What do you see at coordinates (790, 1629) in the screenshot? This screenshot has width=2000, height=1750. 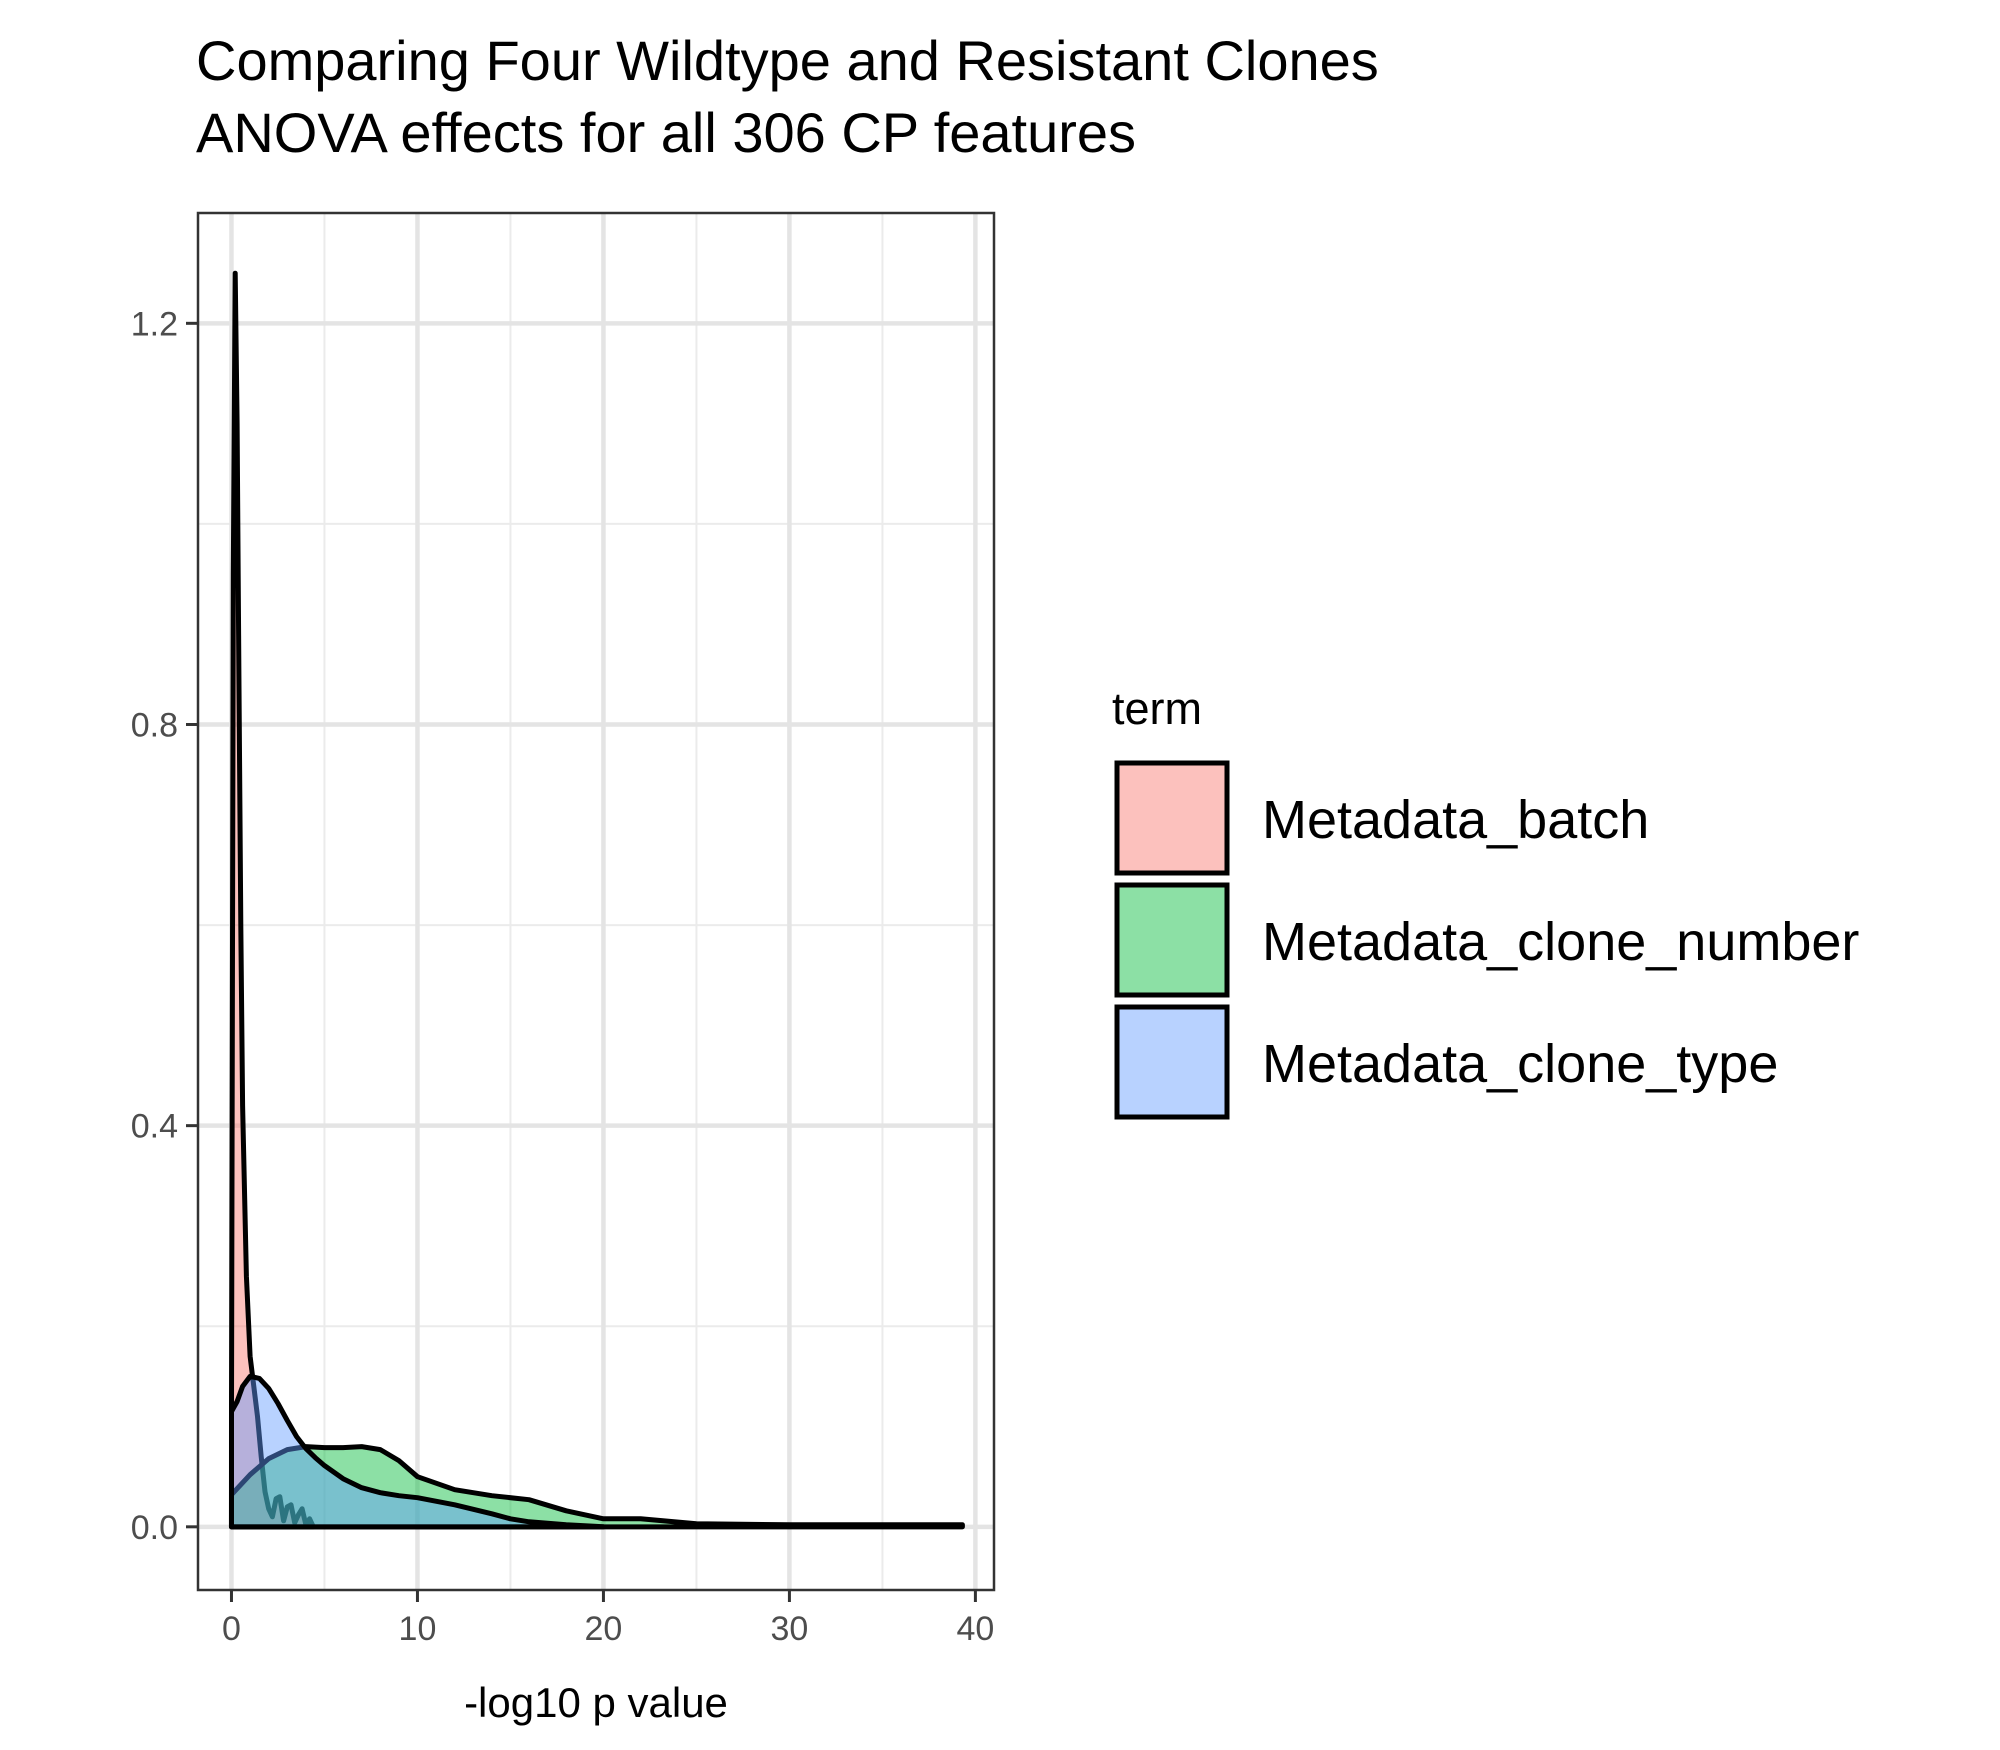 I see `x-tick-label: 30` at bounding box center [790, 1629].